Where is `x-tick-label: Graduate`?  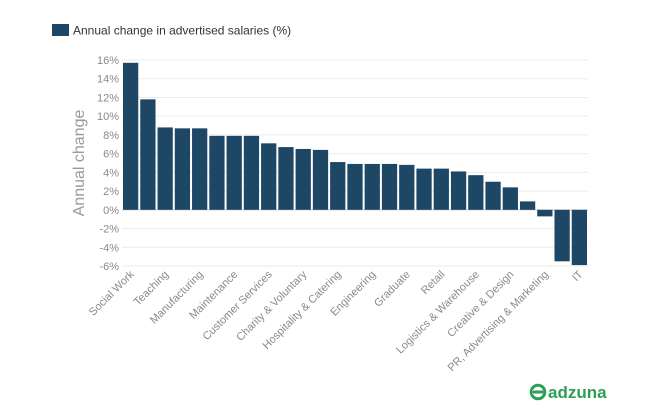 x-tick-label: Graduate is located at coordinates (392, 289).